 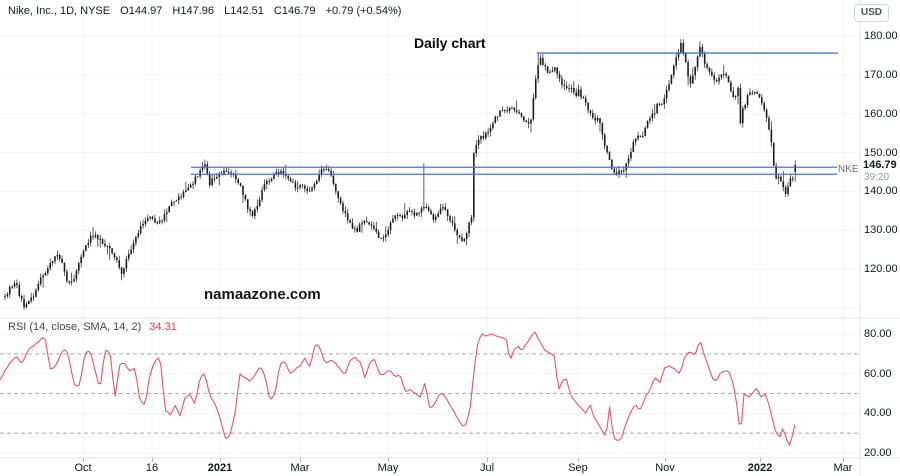 I want to click on symbol-title: Nike, Inc., 1D, NYSE, so click(x=59, y=11).